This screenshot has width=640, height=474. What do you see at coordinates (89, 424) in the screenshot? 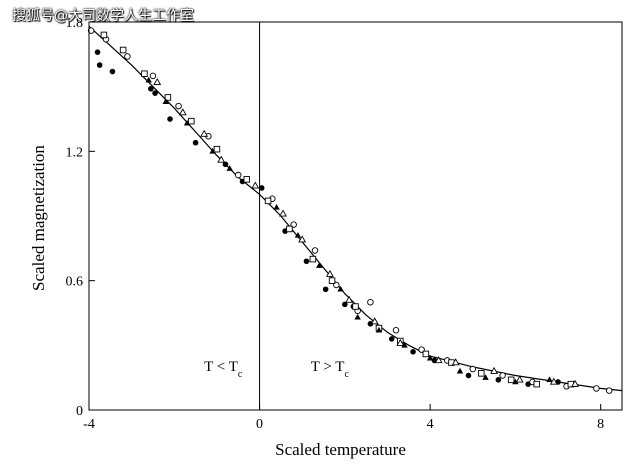
I see `x-tick-label: -4` at bounding box center [89, 424].